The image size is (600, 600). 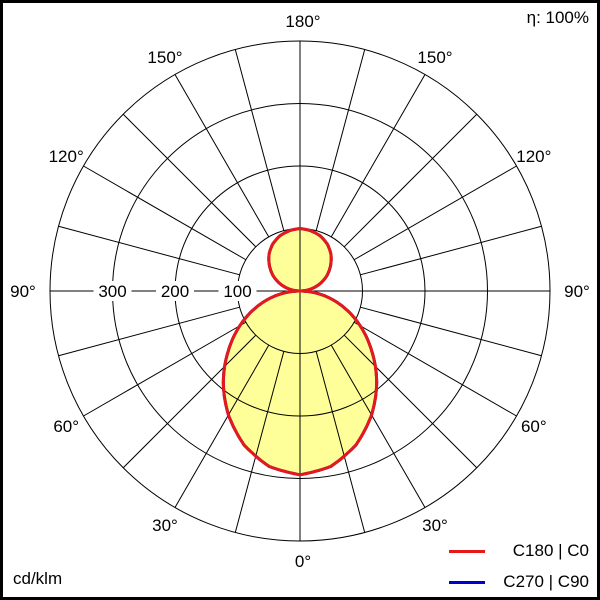 I want to click on radial-tick-label-200: 200, so click(x=175, y=291).